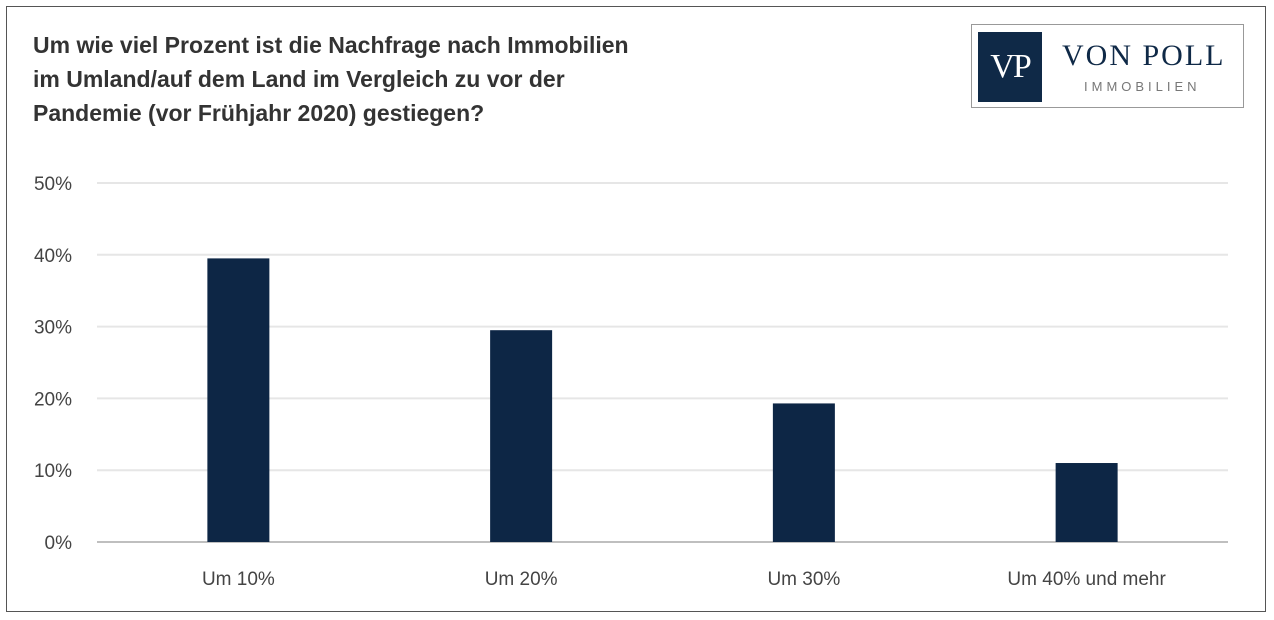 The height and width of the screenshot is (620, 1274). What do you see at coordinates (238, 579) in the screenshot?
I see `x-category-label: Um 10%` at bounding box center [238, 579].